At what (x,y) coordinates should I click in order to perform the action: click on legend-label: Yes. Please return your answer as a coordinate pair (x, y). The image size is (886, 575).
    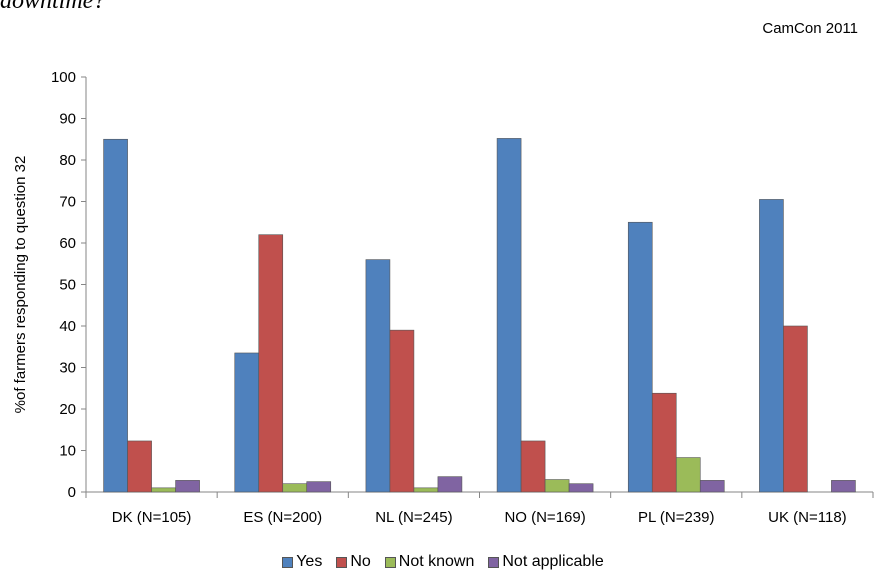
    Looking at the image, I should click on (309, 561).